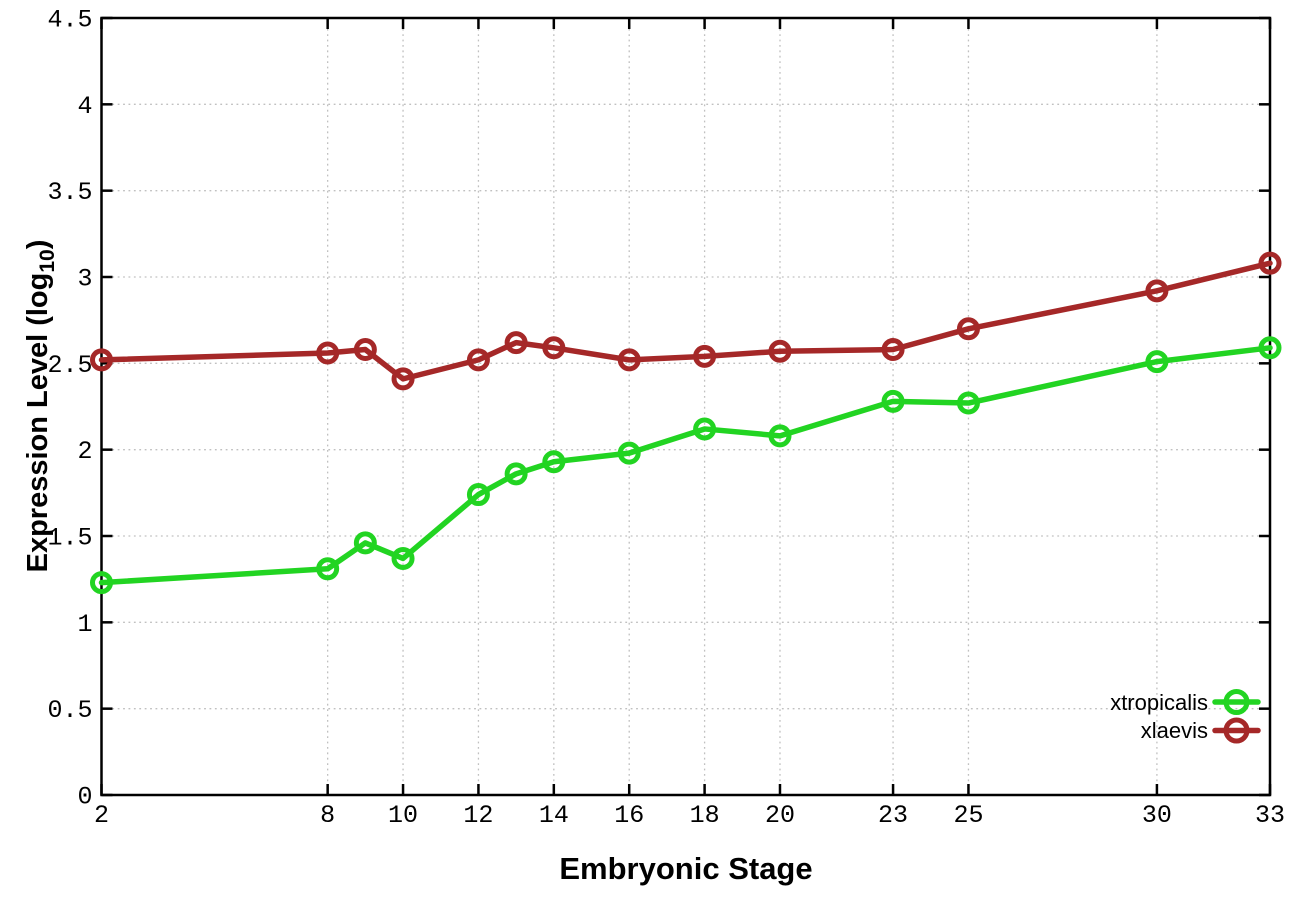  What do you see at coordinates (1174, 730) in the screenshot?
I see `legend-label-xlaevis: xlaevis` at bounding box center [1174, 730].